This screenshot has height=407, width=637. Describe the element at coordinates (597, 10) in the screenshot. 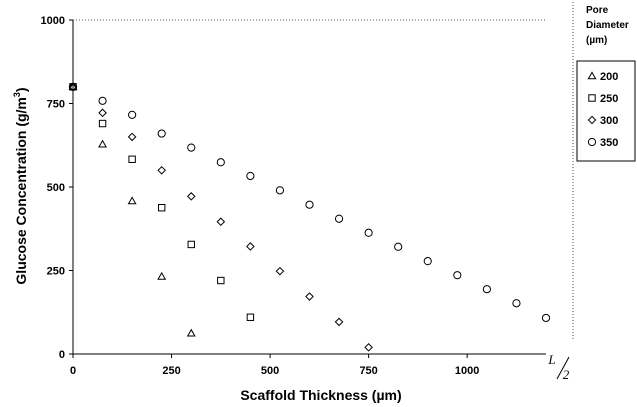

I see `legend-title-line-1: Pore` at that location.